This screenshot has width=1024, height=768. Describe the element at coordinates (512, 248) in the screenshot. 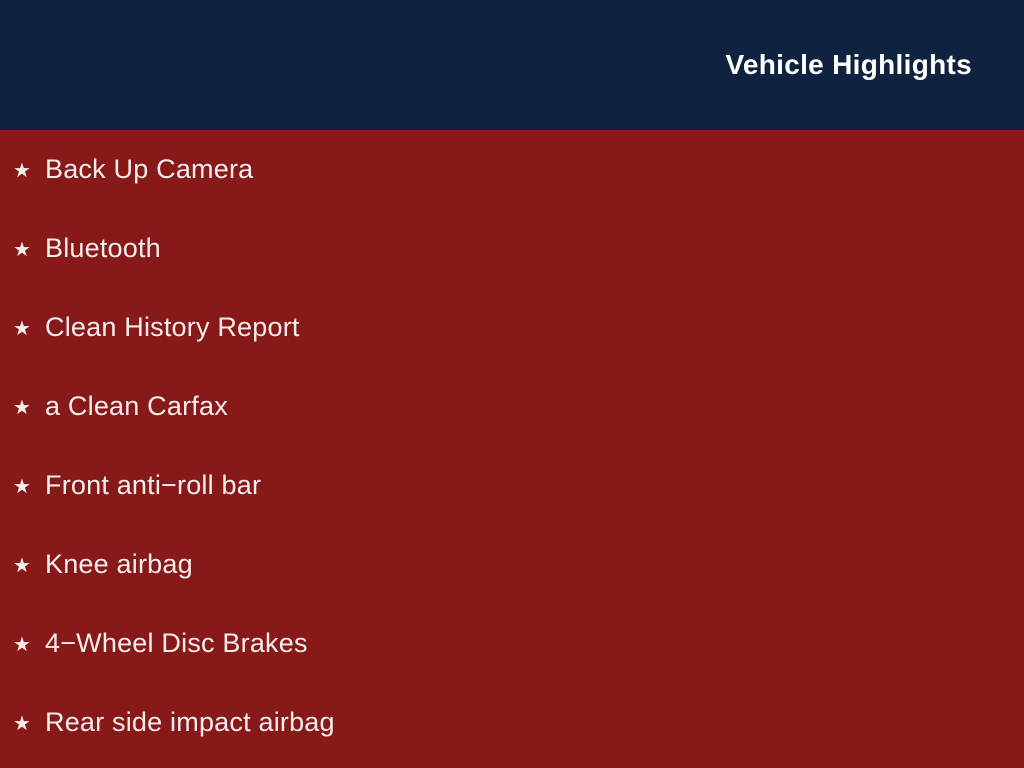

I see `list-item: ★ Bluetooth` at that location.